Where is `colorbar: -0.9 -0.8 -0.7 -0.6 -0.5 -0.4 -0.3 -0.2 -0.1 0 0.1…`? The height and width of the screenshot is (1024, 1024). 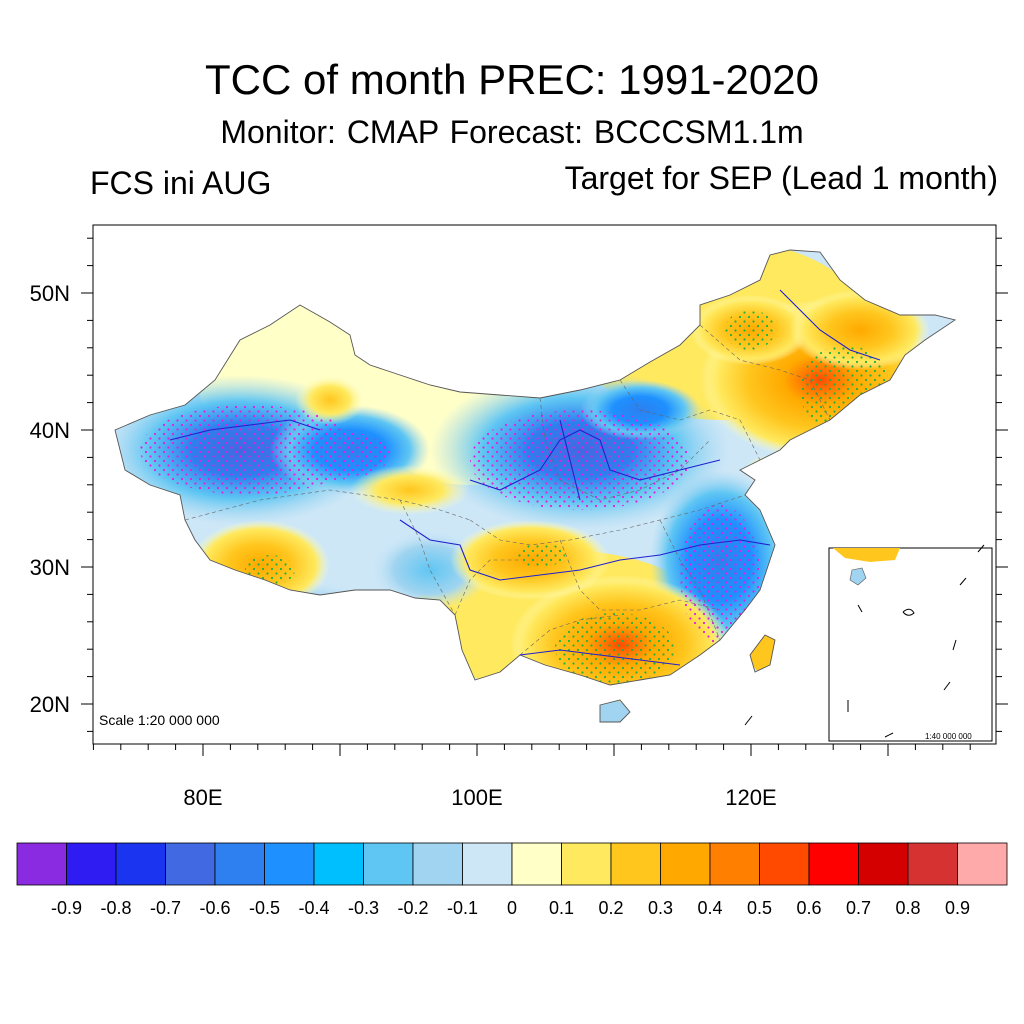 colorbar: -0.9 -0.8 -0.7 -0.6 -0.5 -0.4 -0.3 -0.2 -0.1 0 0.1… is located at coordinates (512, 880).